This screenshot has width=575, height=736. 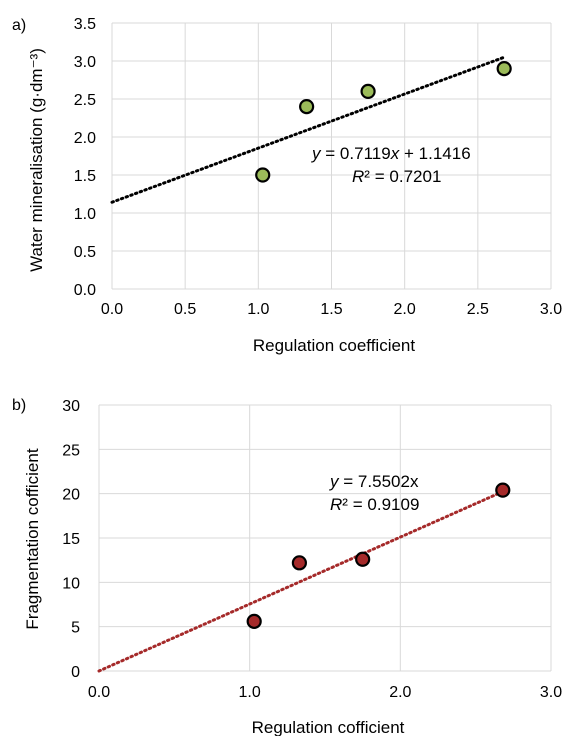 I want to click on y-tick-label: 2.5, so click(x=85, y=100).